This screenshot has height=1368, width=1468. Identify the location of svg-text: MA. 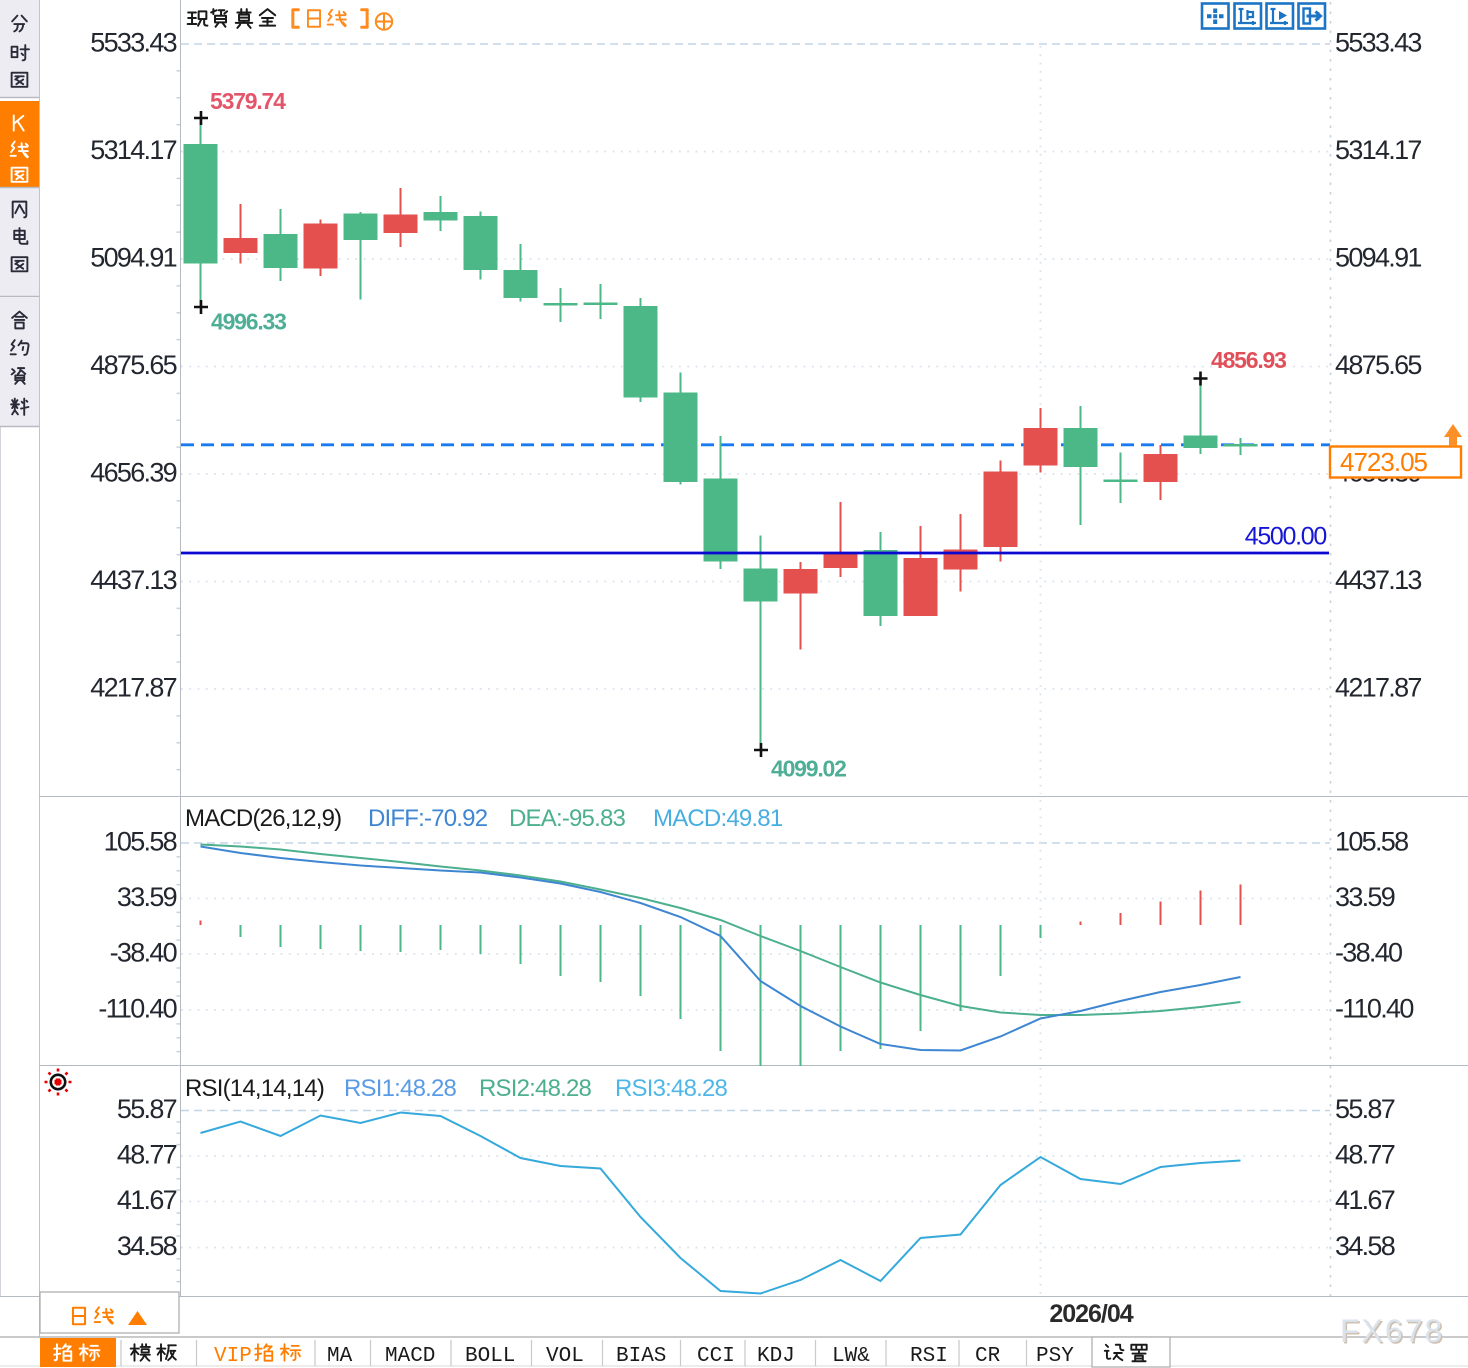
(340, 1356).